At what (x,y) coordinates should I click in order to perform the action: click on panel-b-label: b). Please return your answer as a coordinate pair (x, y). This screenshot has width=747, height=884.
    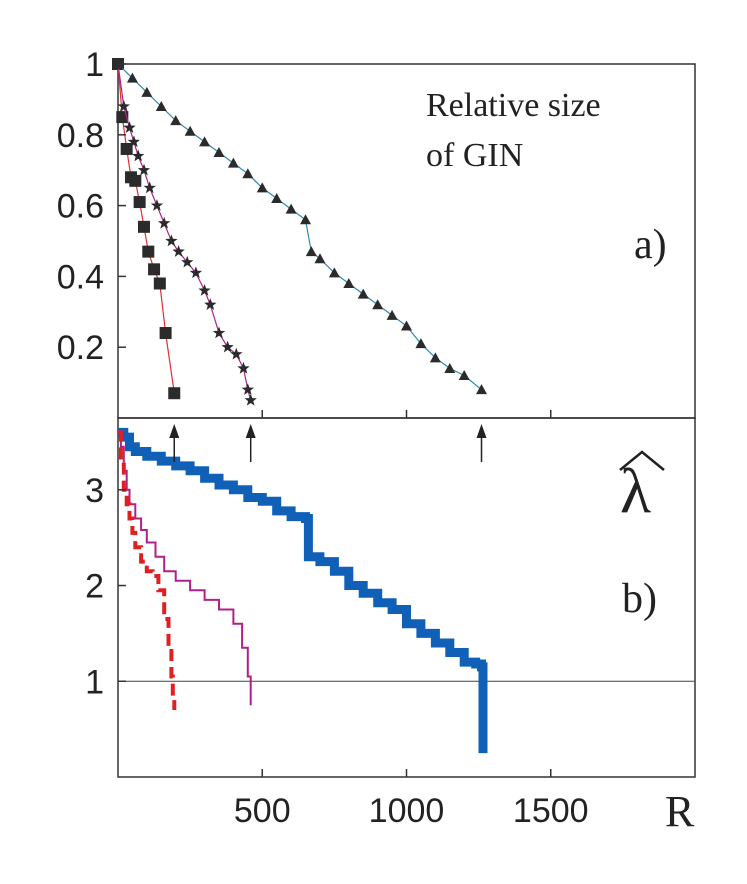
    Looking at the image, I should click on (639, 599).